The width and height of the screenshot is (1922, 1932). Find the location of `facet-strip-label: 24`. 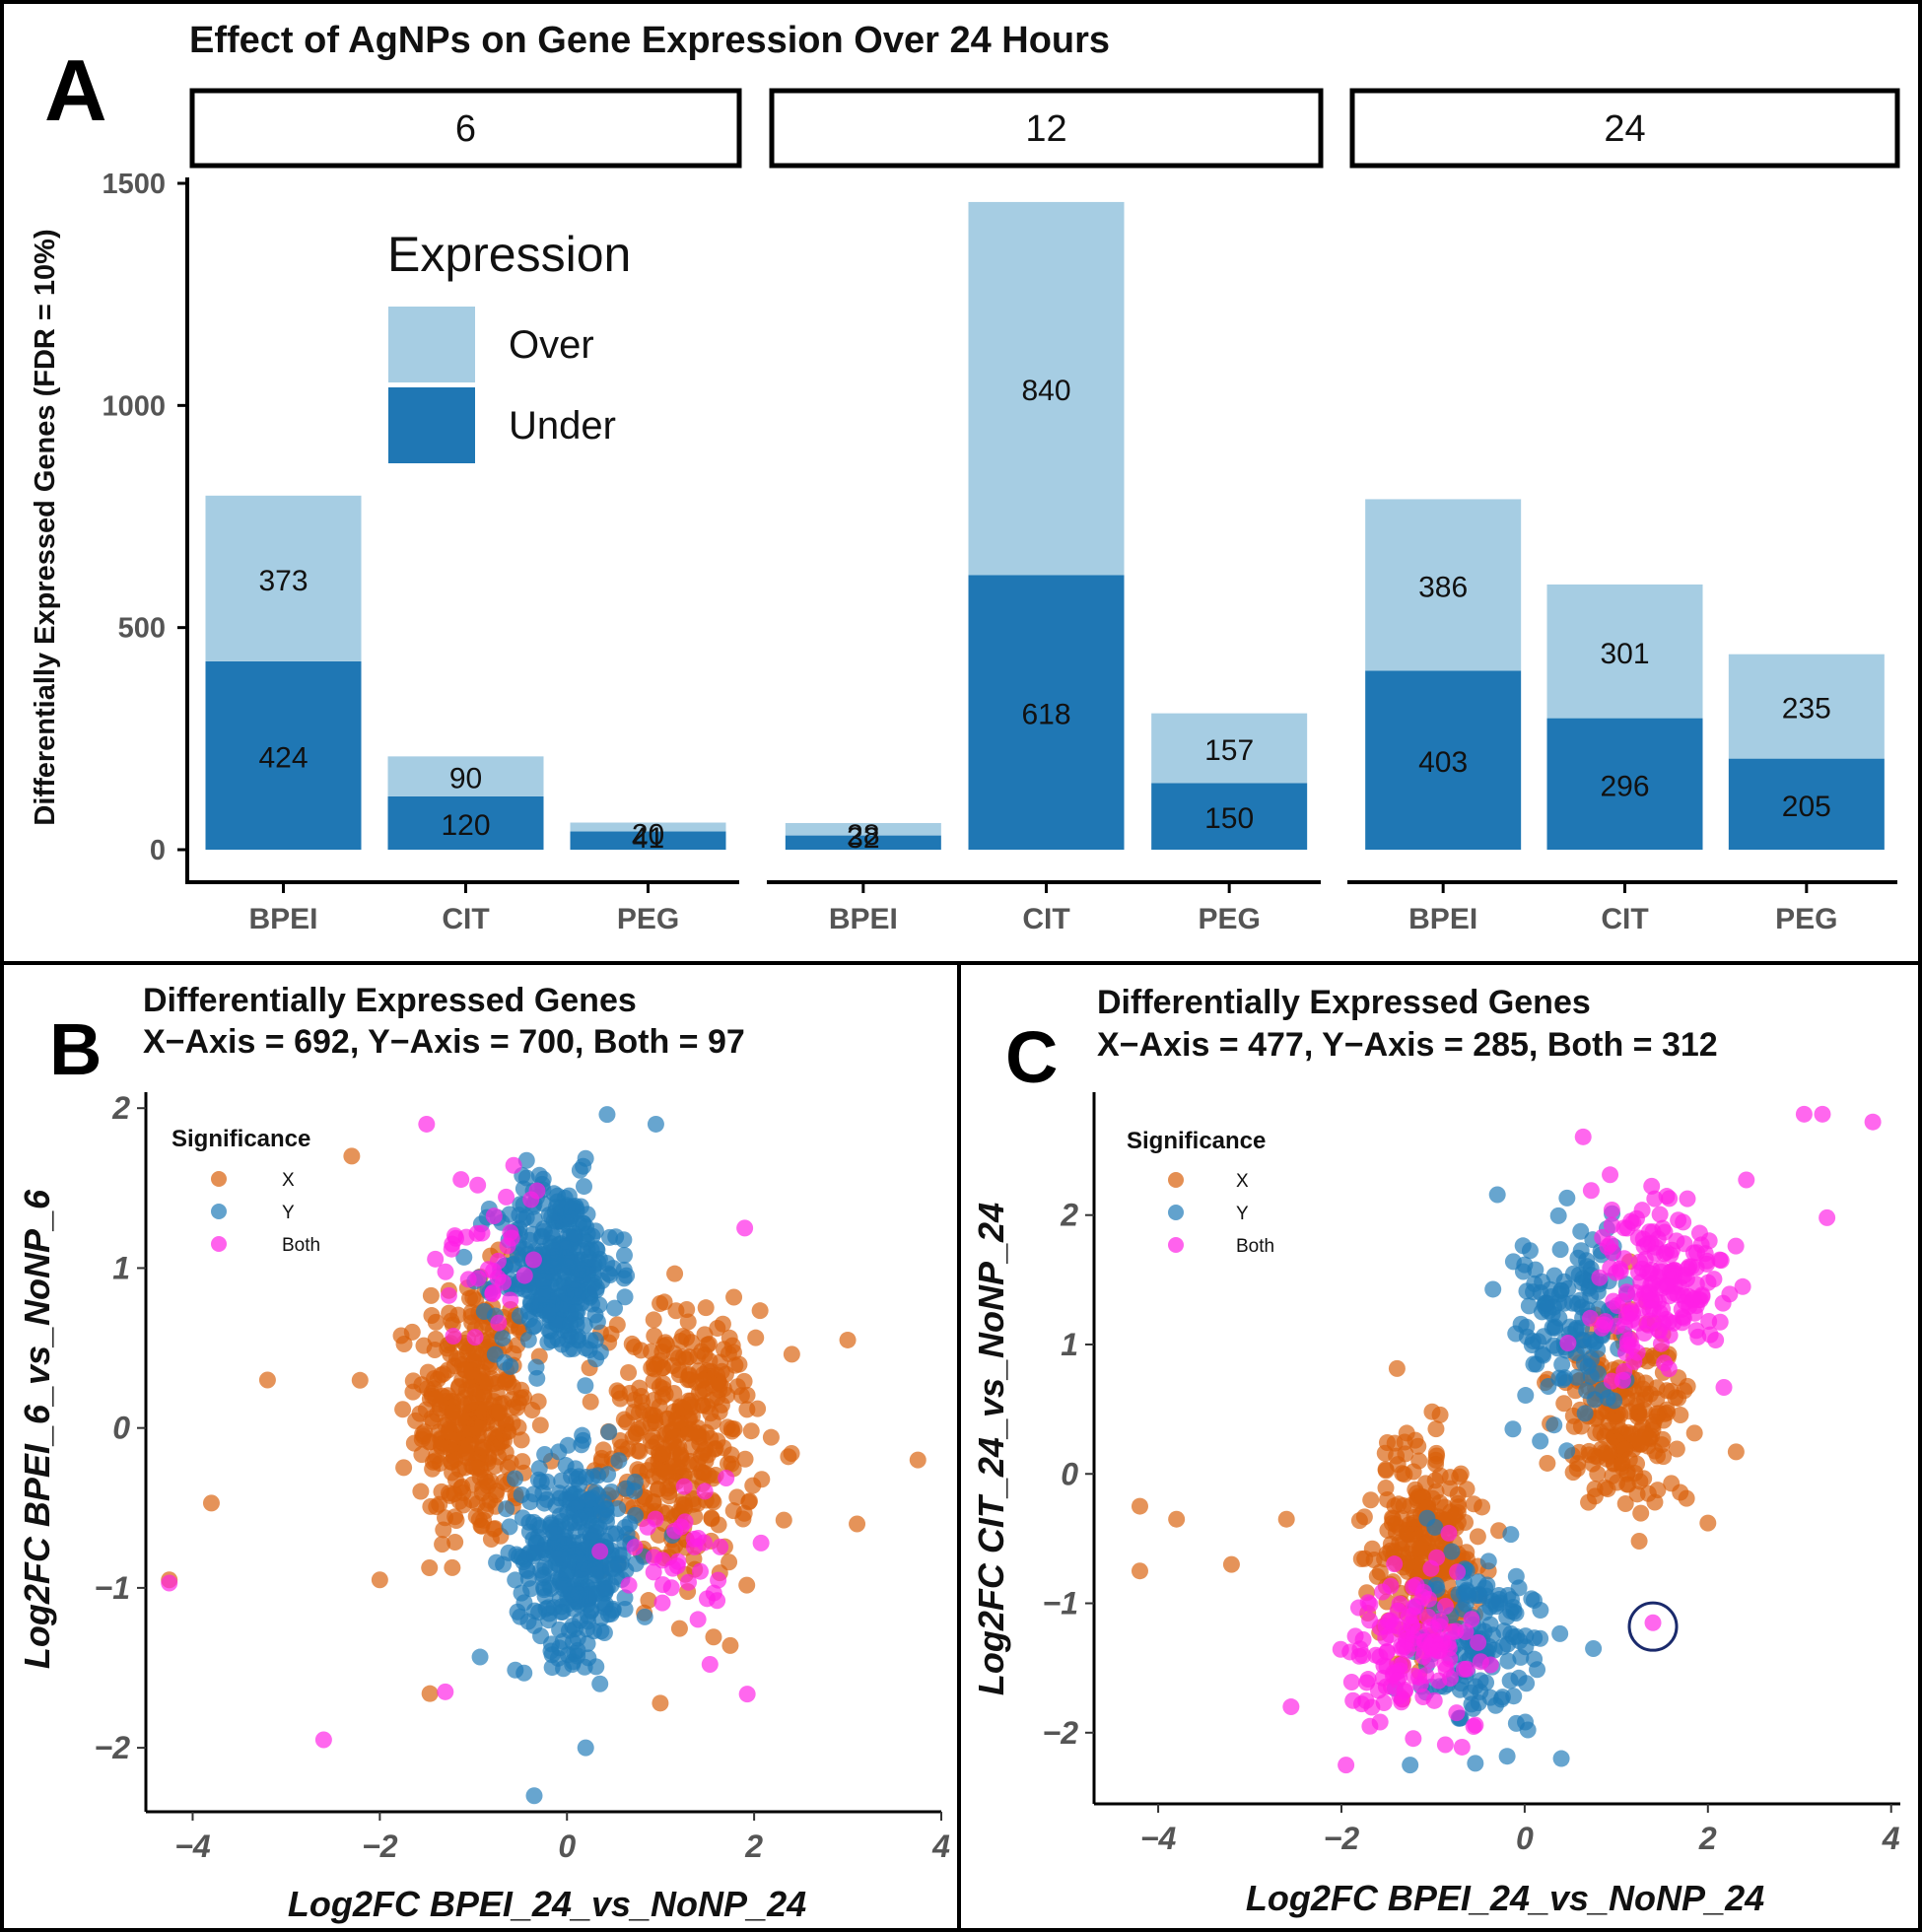

facet-strip-label: 24 is located at coordinates (1624, 129).